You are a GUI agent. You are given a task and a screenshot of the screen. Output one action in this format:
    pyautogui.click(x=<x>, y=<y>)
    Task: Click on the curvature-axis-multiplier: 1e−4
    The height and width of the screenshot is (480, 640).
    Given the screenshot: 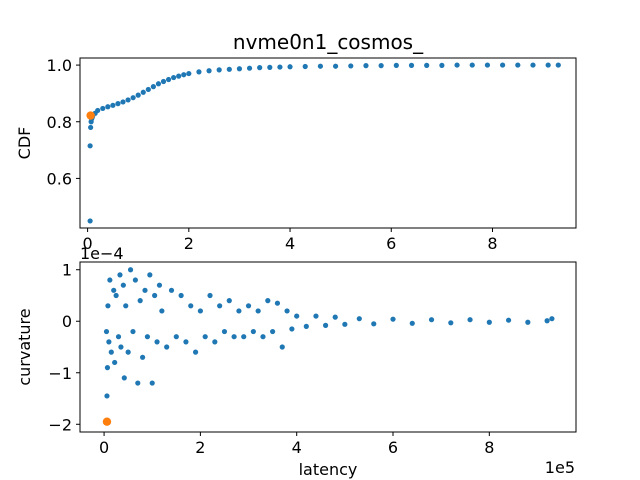 What is the action you would take?
    pyautogui.click(x=102, y=253)
    